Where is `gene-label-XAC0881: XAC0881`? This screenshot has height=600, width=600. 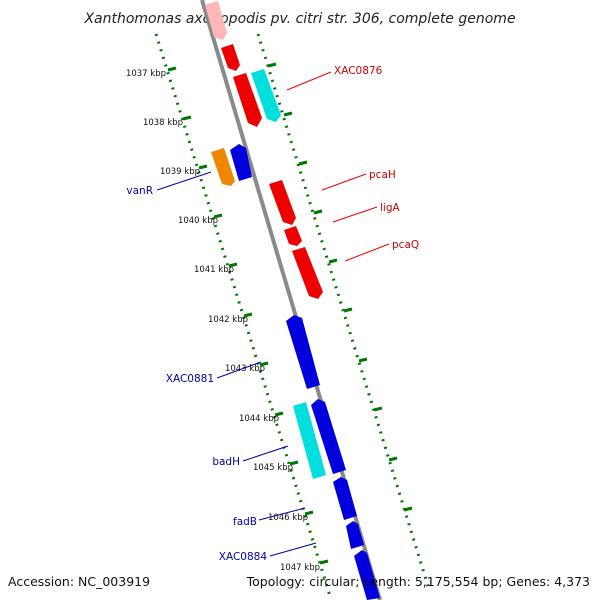 gene-label-XAC0881: XAC0881 is located at coordinates (190, 379).